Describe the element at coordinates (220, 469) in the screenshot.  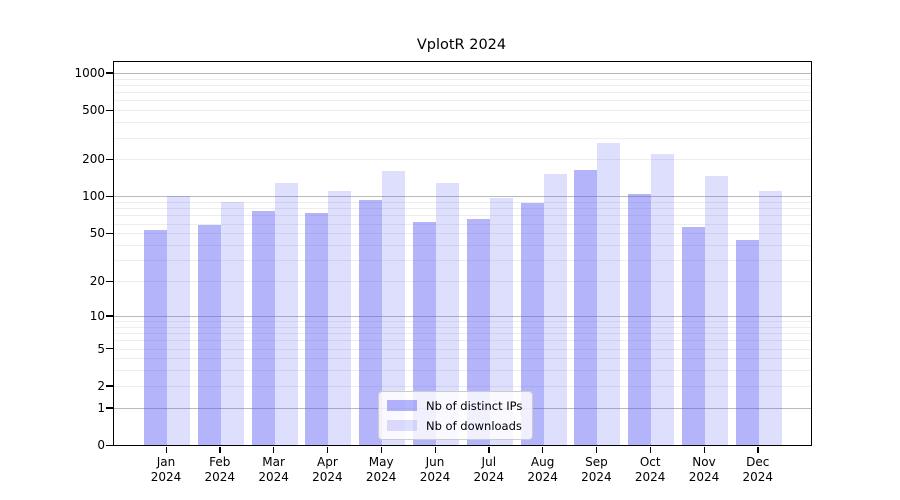
I see `x-tick-label: Feb 2024` at that location.